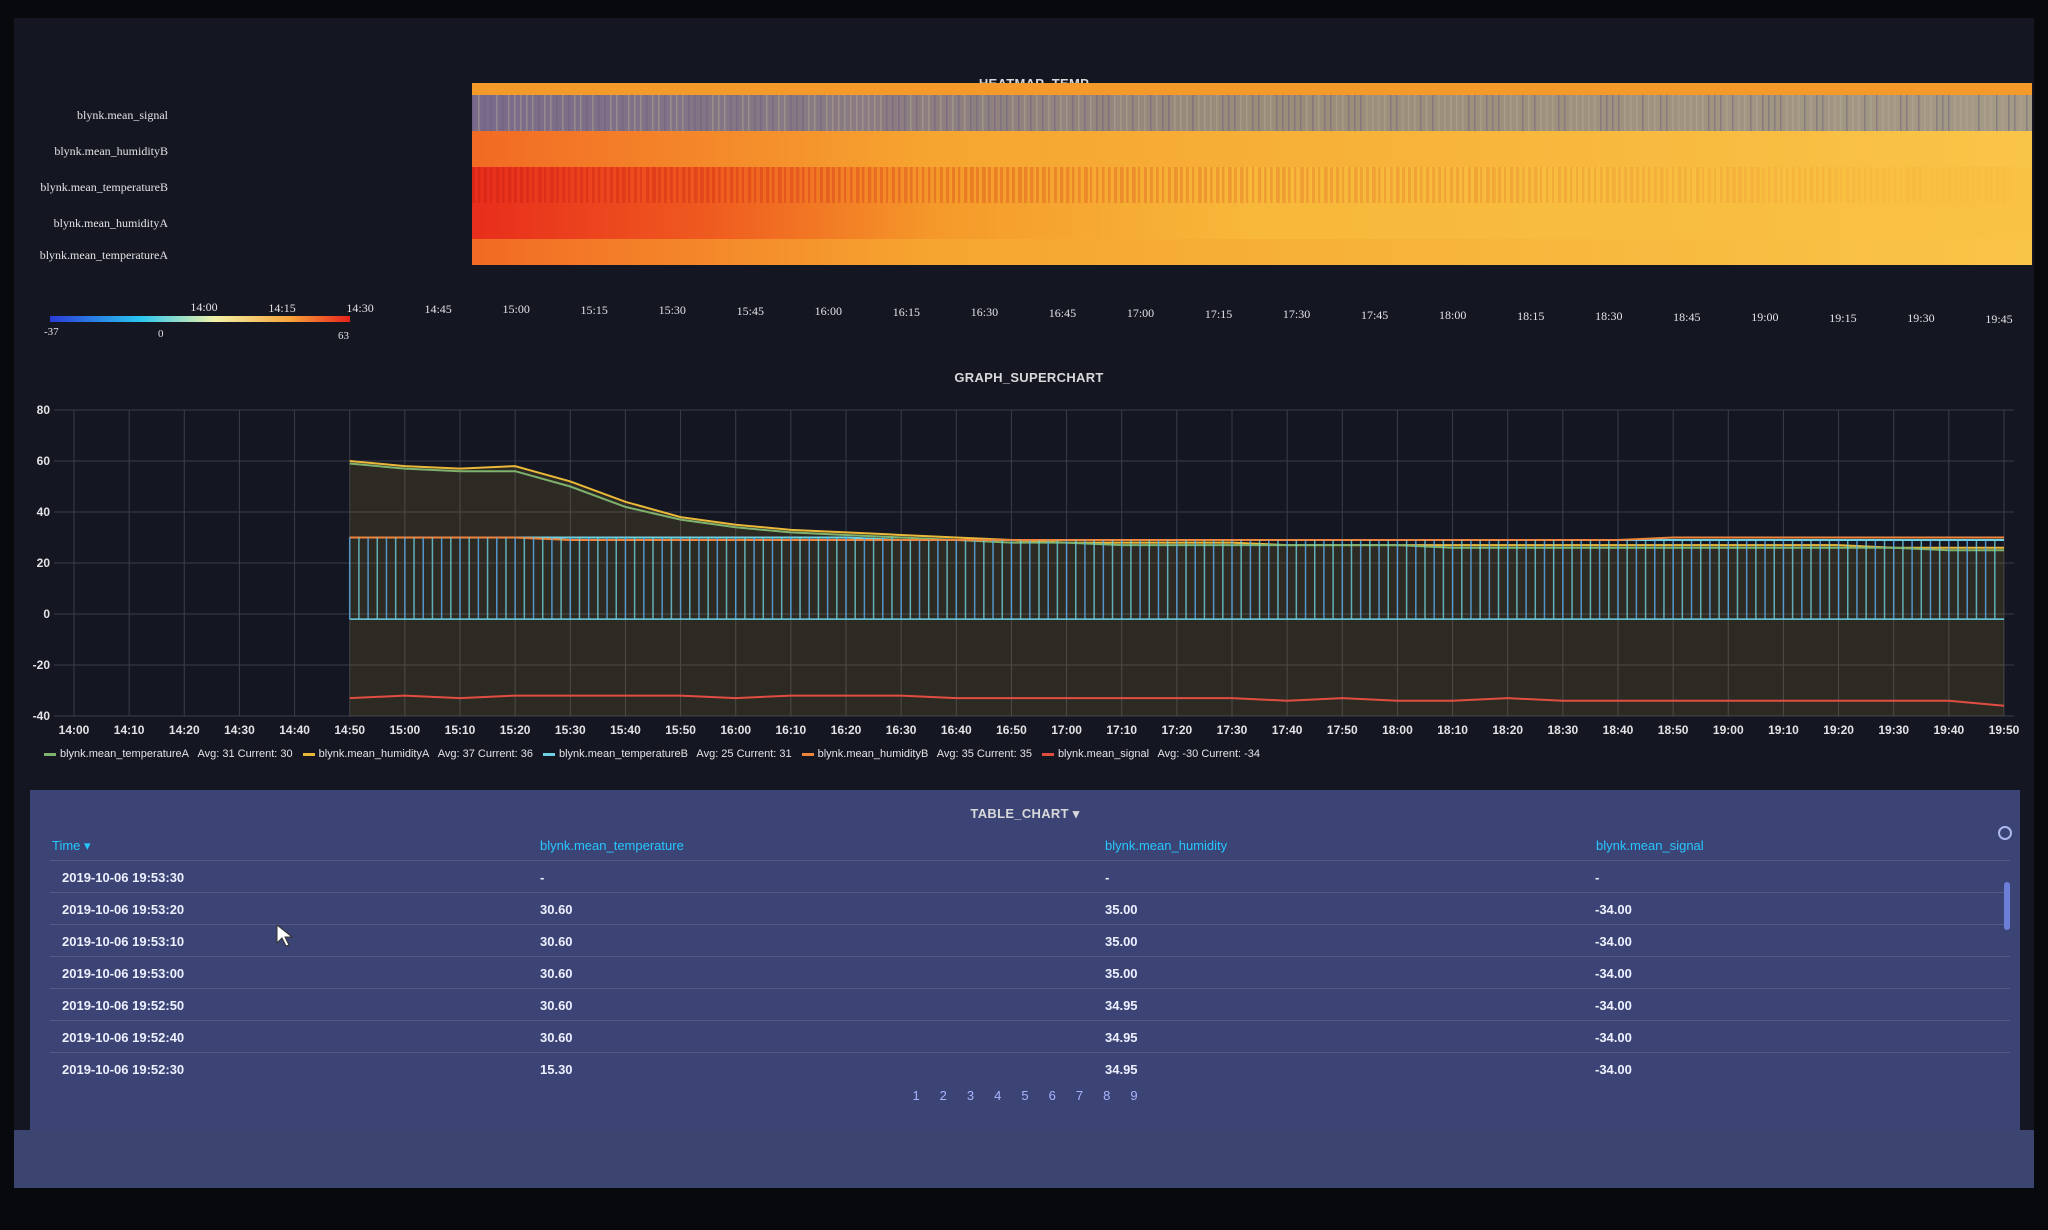 The height and width of the screenshot is (1230, 2048). I want to click on page-link: 1, so click(916, 1095).